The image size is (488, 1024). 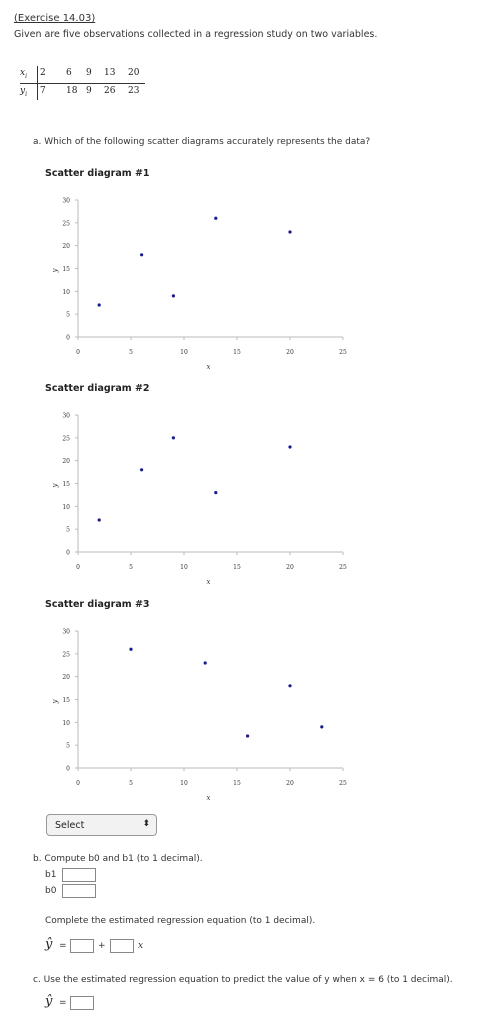 I want to click on prediction-input, so click(x=82, y=1003).